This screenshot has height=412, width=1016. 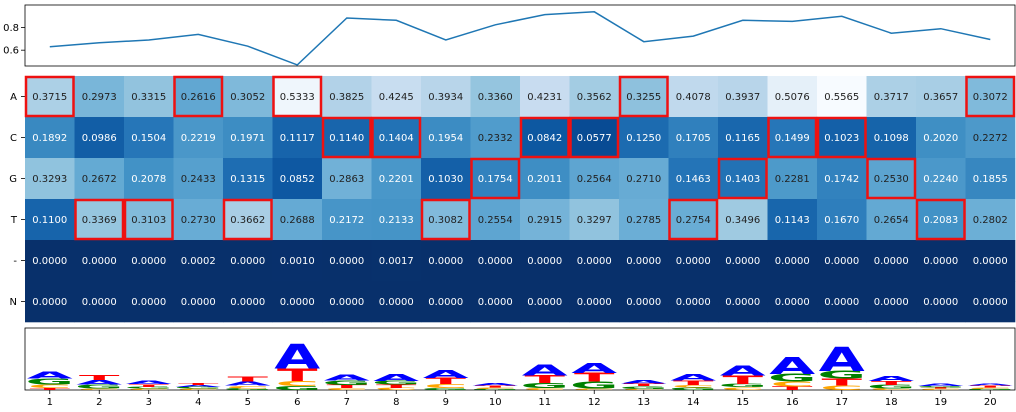 I want to click on cell-value: 0.1754, so click(x=495, y=179).